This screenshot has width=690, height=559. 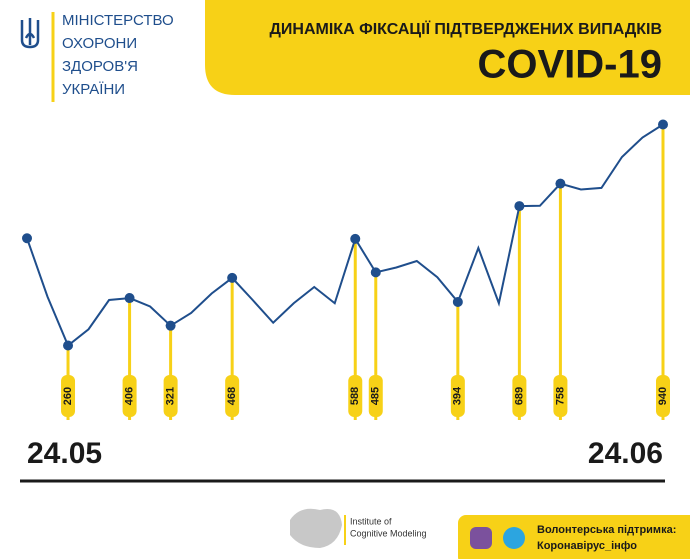 What do you see at coordinates (481, 538) in the screenshot?
I see `viber-icon` at bounding box center [481, 538].